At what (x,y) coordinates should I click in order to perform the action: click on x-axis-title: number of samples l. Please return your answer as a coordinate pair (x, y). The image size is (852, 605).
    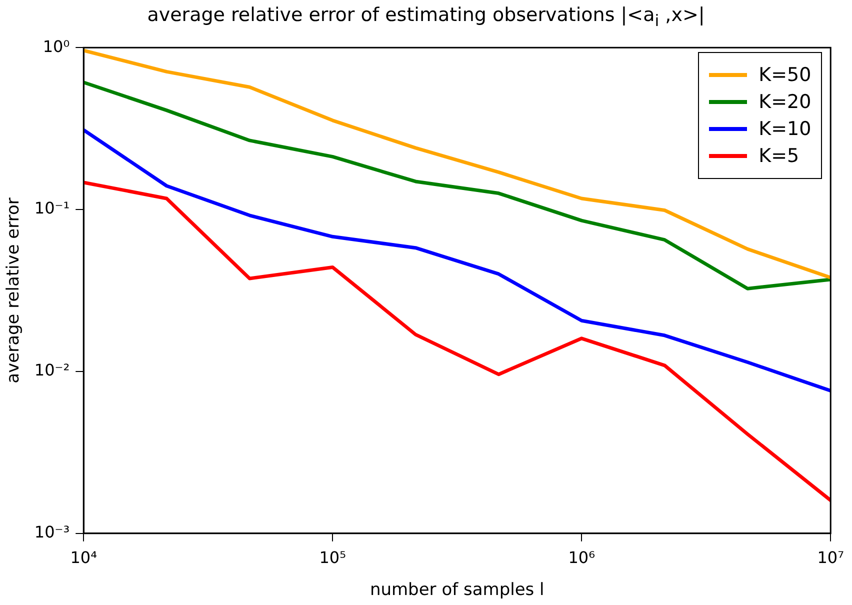
    Looking at the image, I should click on (457, 590).